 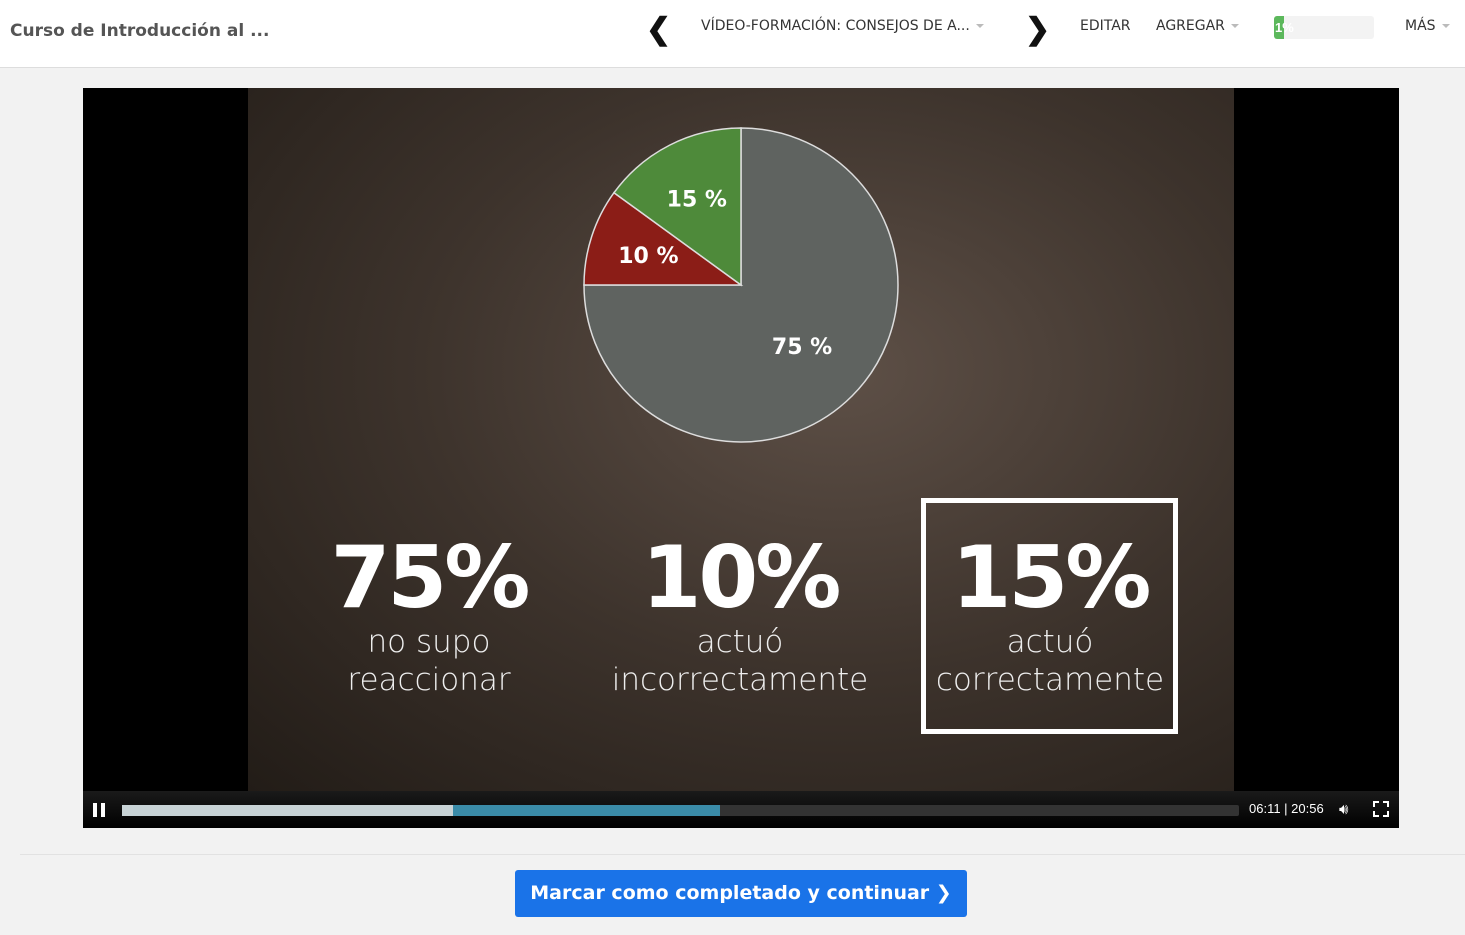 I want to click on seek-bar, so click(x=680, y=810).